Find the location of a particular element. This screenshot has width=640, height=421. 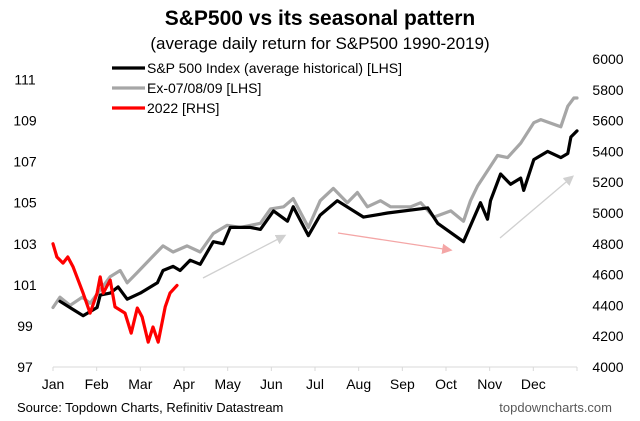

y-left-tick-label: 107 is located at coordinates (25, 162).